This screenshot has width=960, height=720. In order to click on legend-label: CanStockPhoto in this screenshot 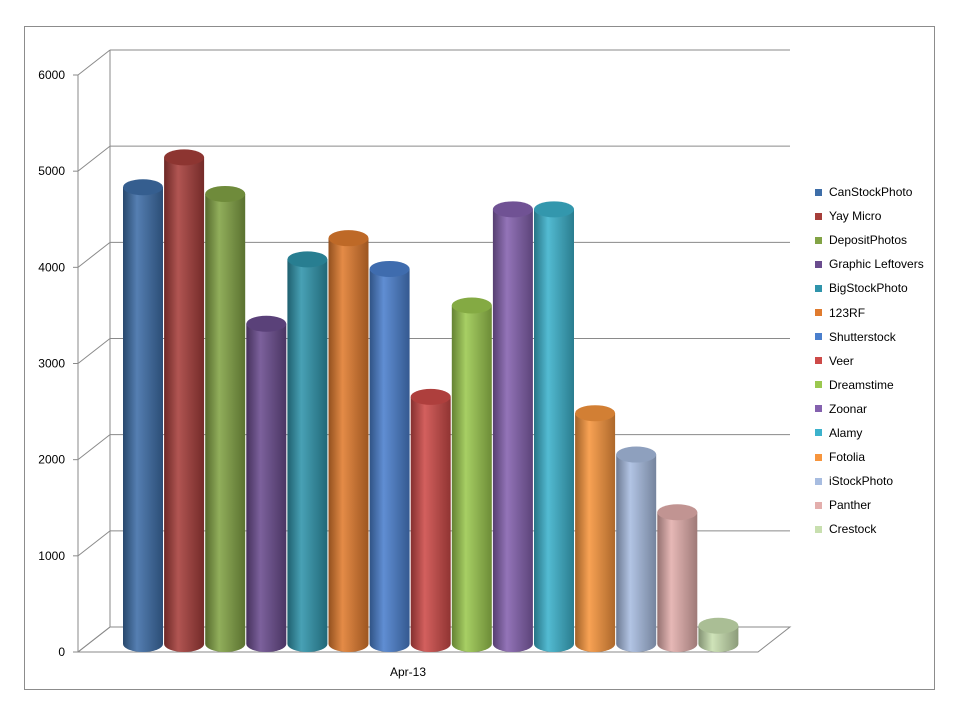, I will do `click(871, 192)`.